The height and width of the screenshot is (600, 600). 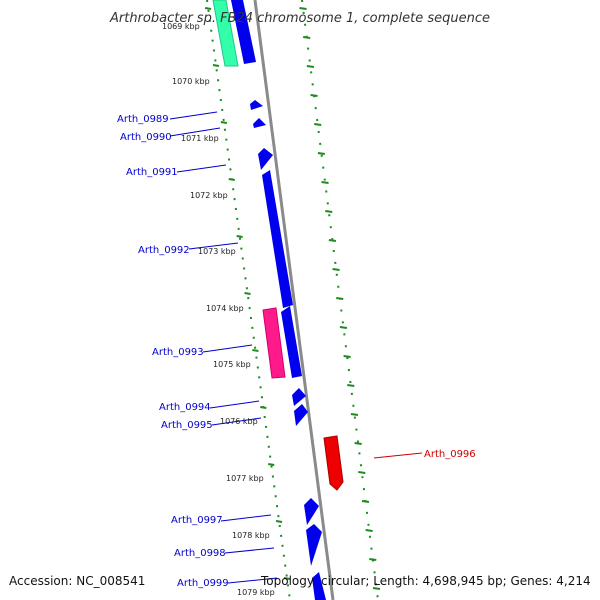 I want to click on gene-label-arth-0997: Arth_0997, so click(x=197, y=520).